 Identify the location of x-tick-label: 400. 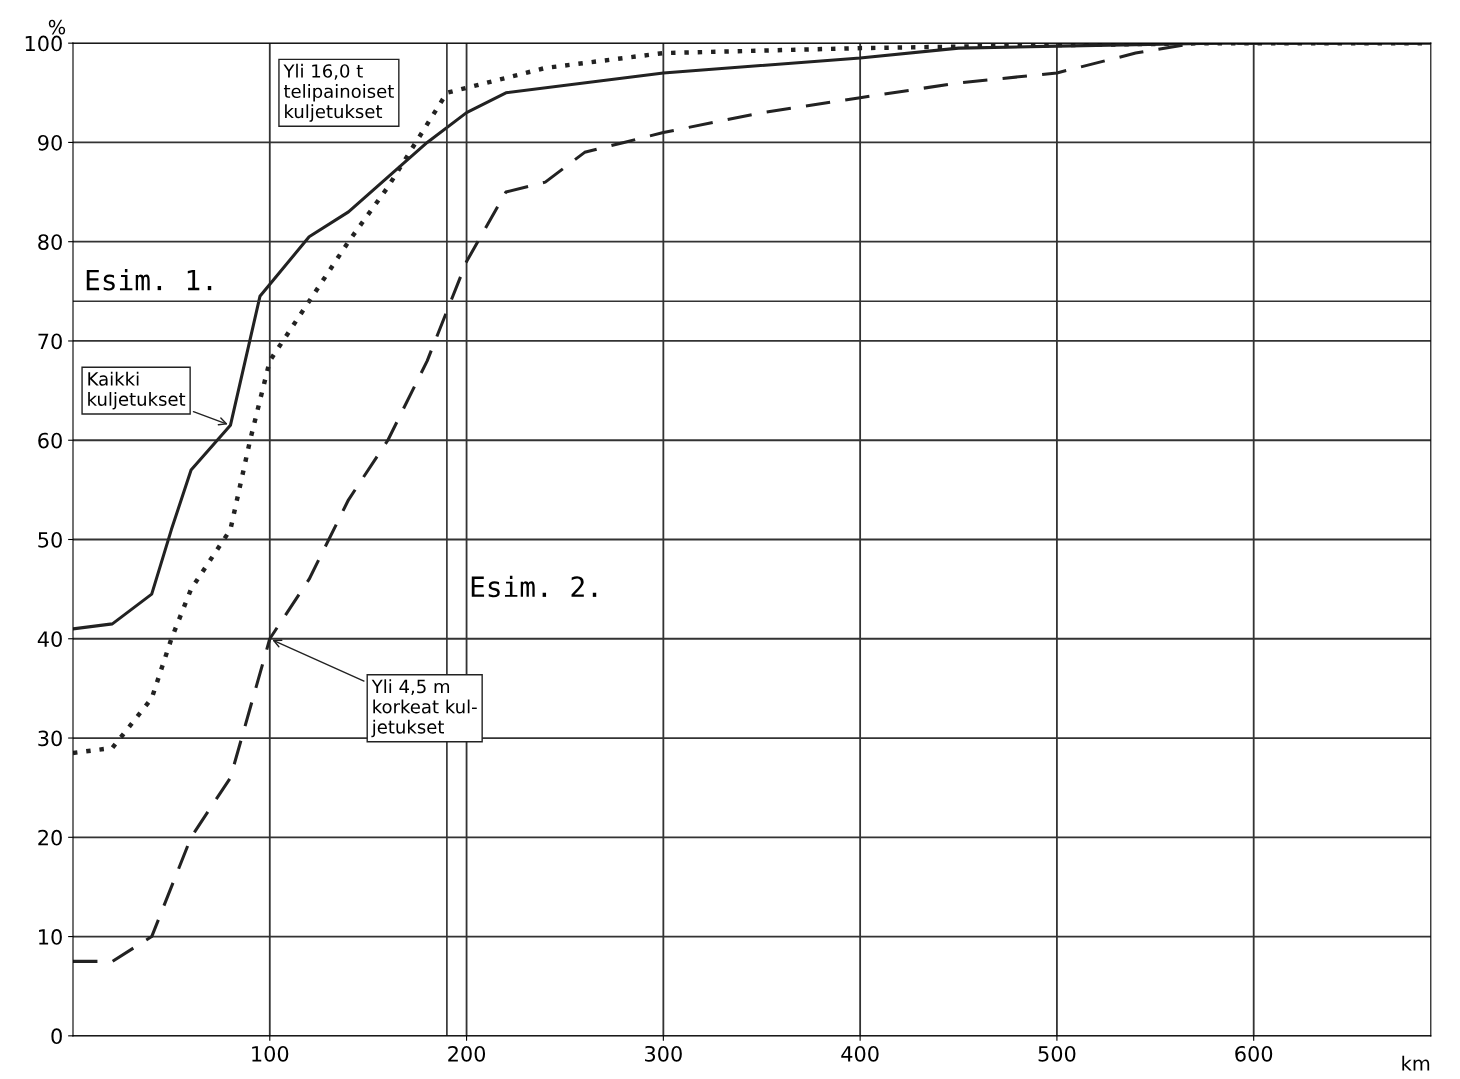
(860, 1053).